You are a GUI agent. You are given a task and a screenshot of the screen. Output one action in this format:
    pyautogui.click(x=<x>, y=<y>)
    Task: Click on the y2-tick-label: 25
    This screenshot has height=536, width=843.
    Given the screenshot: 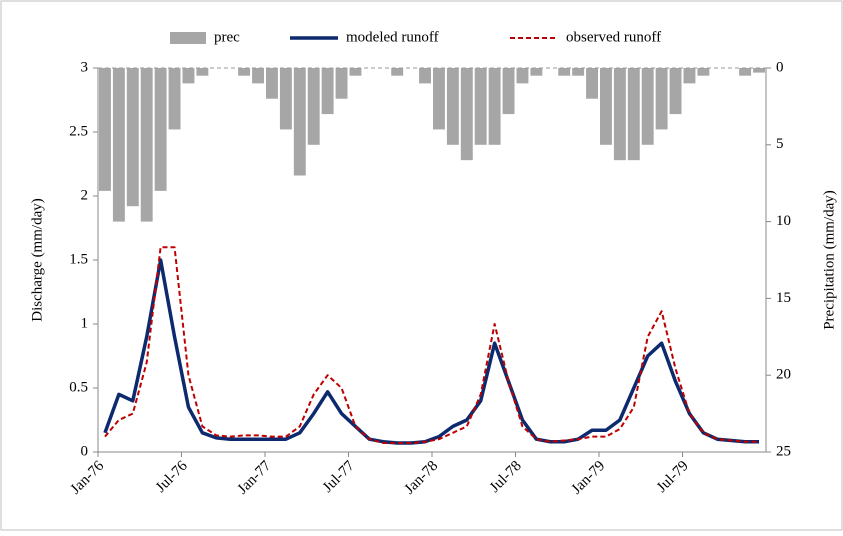 What is the action you would take?
    pyautogui.click(x=783, y=451)
    